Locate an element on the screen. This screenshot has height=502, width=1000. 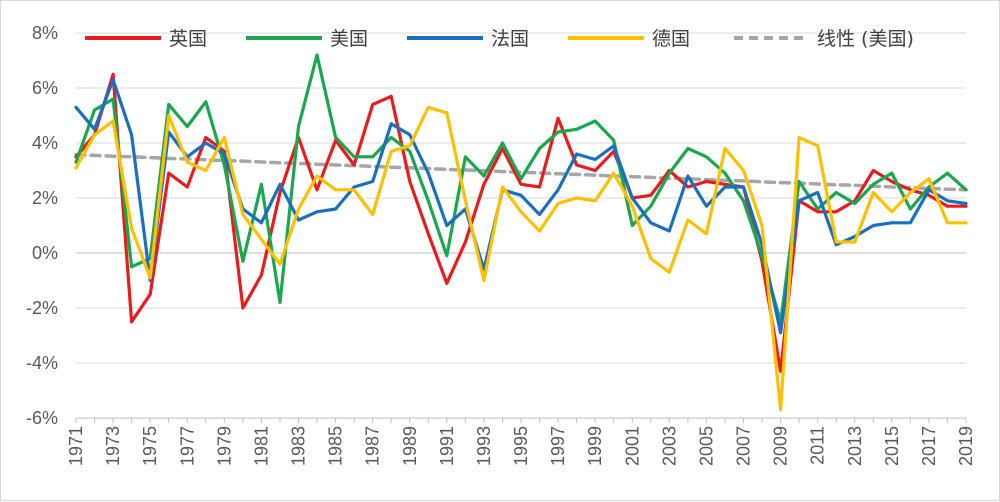
legend-label: 法国 is located at coordinates (510, 39).